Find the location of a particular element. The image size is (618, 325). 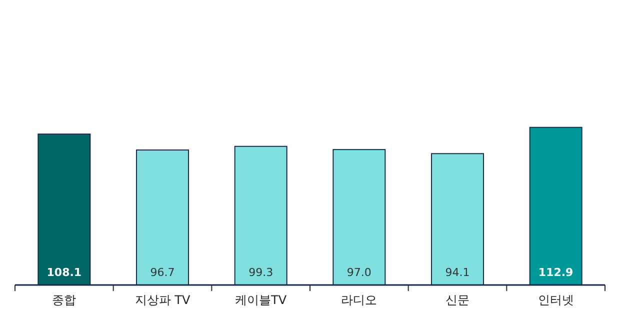

x-tick-label: 인터넷 is located at coordinates (556, 300).